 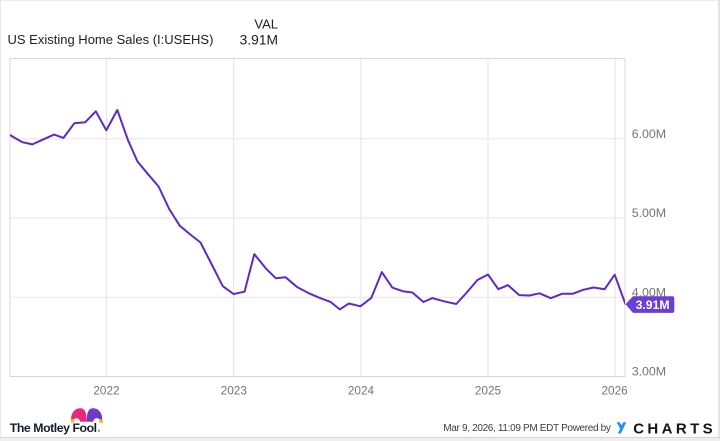 What do you see at coordinates (649, 293) in the screenshot?
I see `svg-text: 4.00M` at bounding box center [649, 293].